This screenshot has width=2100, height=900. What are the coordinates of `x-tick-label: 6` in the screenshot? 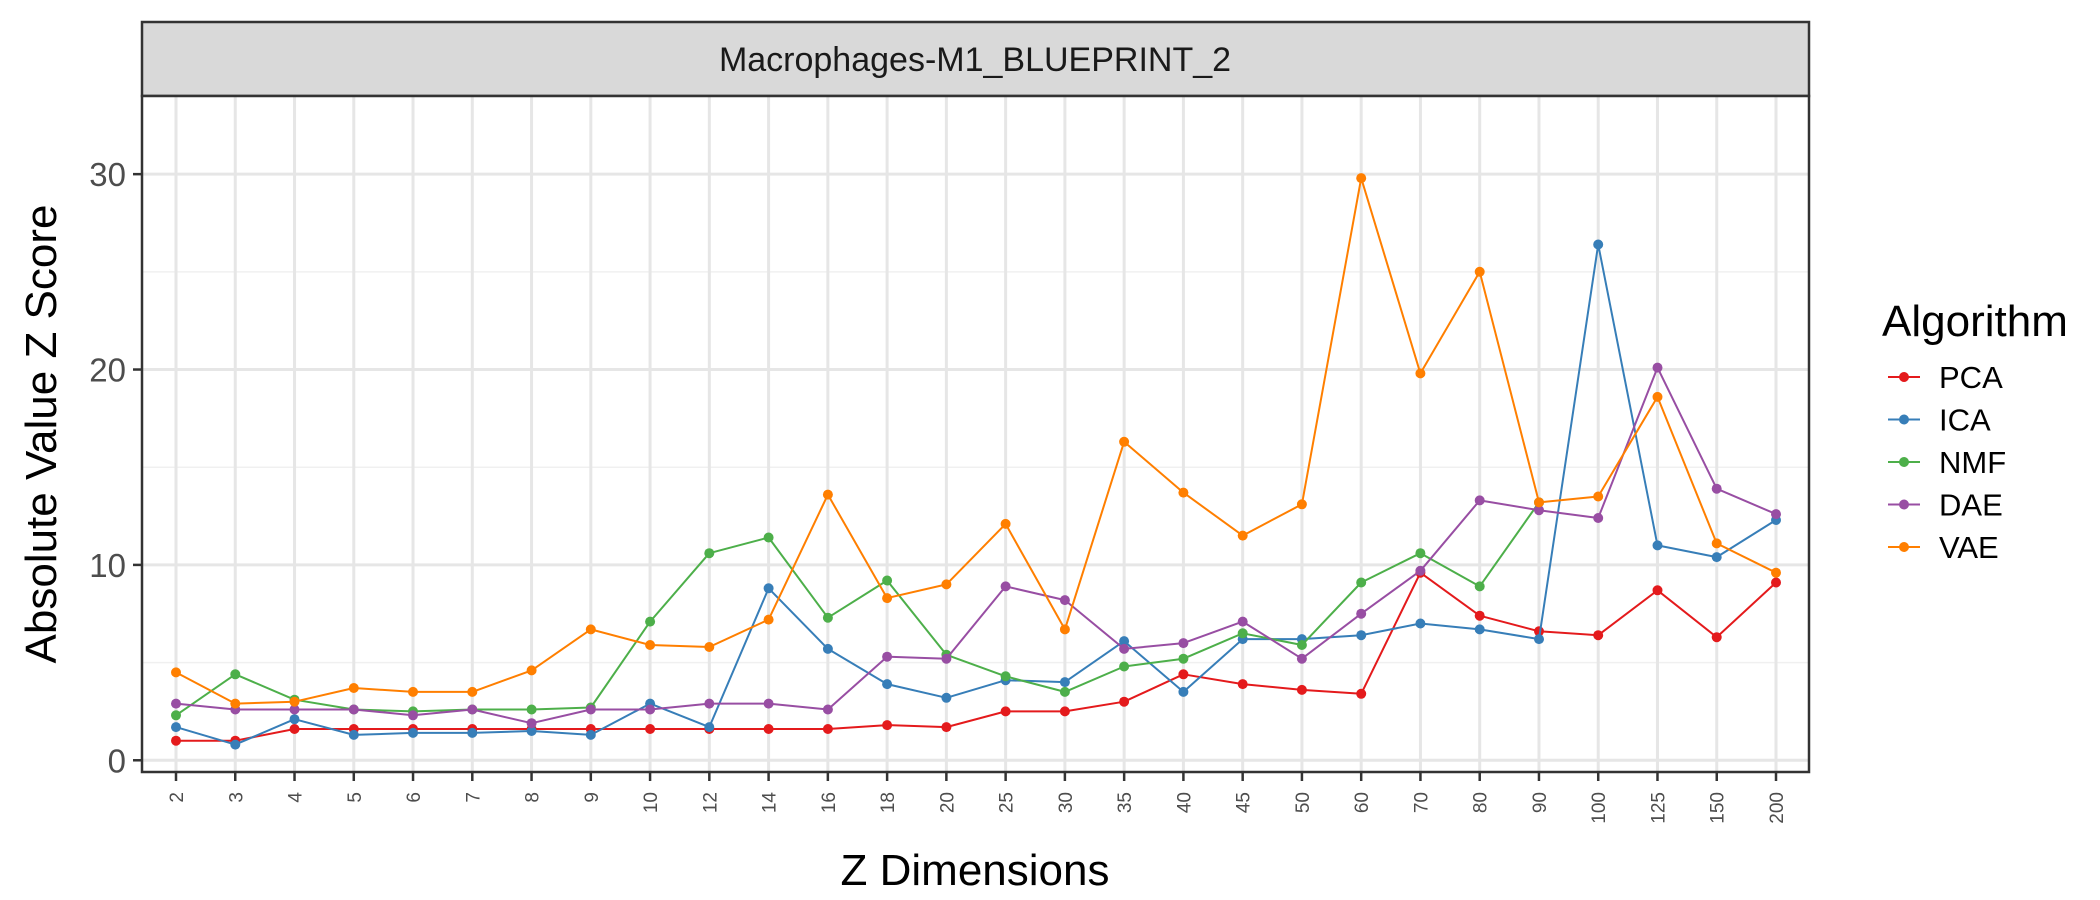 It's located at (414, 797).